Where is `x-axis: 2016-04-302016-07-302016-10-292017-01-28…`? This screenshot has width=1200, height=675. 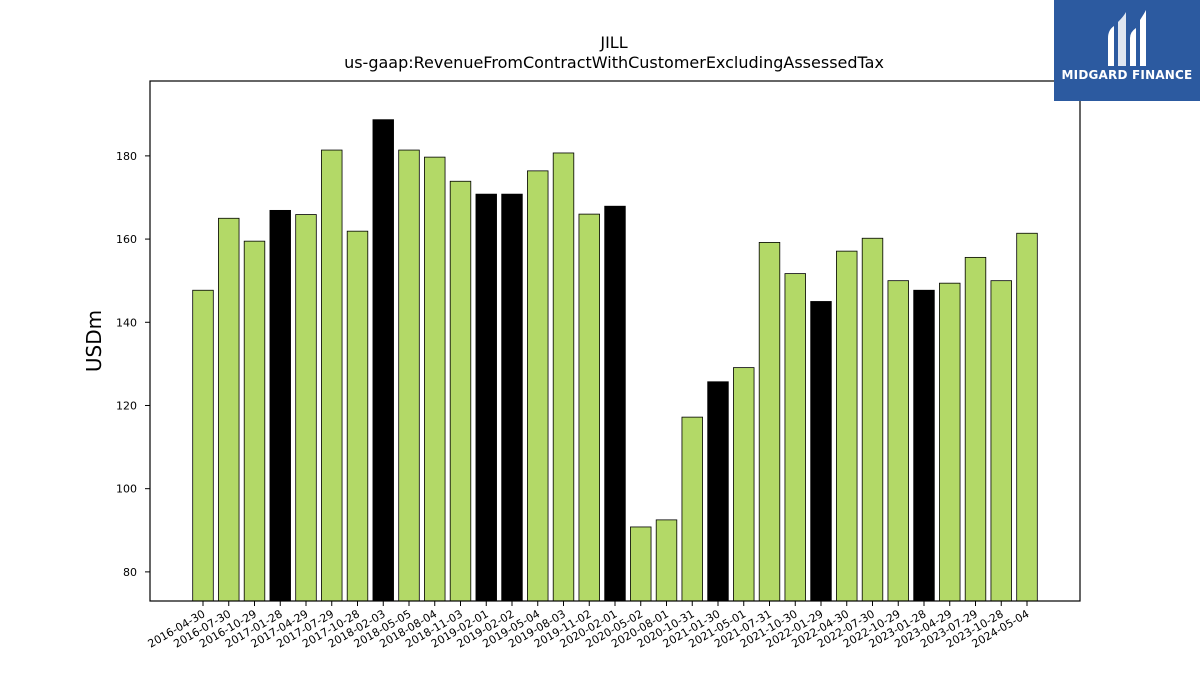
x-axis: 2016-04-302016-07-302016-10-292017-01-28… is located at coordinates (589, 626).